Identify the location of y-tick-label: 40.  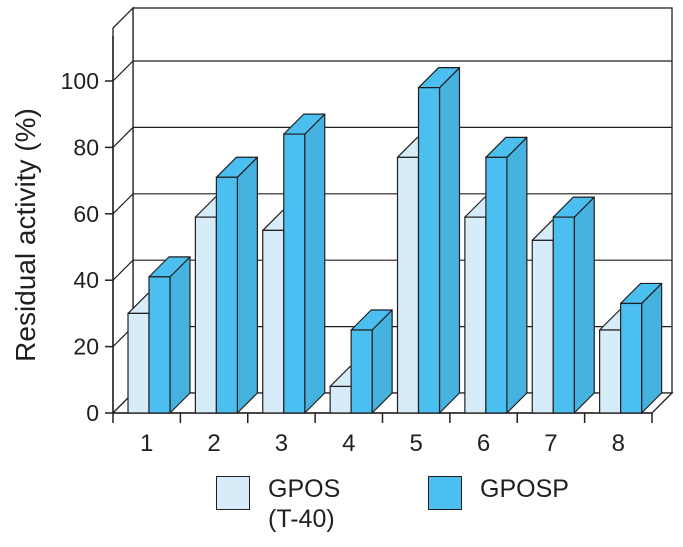
(86, 280).